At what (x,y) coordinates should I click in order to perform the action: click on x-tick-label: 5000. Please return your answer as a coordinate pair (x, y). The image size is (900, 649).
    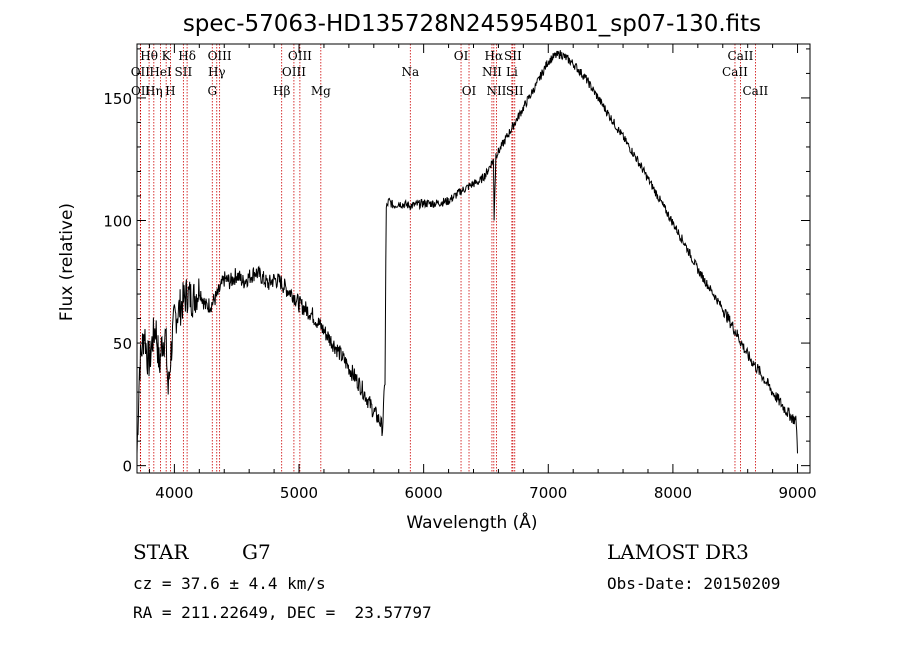
    Looking at the image, I should click on (299, 493).